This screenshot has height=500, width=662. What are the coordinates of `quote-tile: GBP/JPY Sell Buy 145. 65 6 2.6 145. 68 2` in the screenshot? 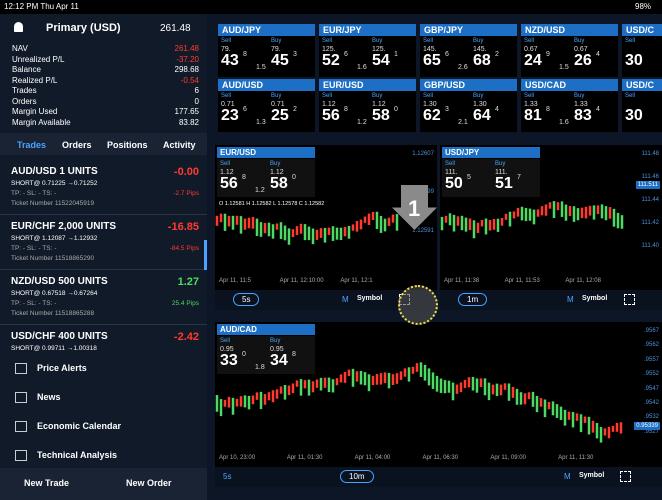 It's located at (468, 50).